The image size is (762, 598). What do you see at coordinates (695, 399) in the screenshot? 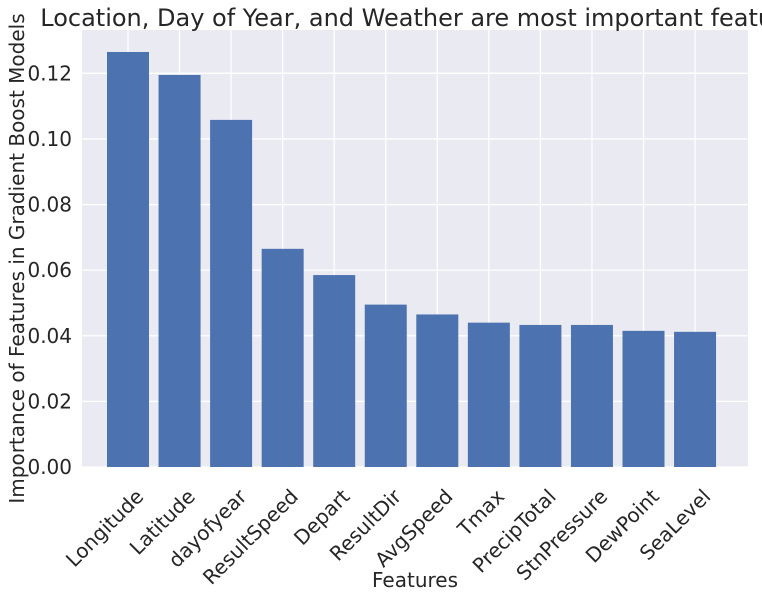
I see `bar-sealevel` at bounding box center [695, 399].